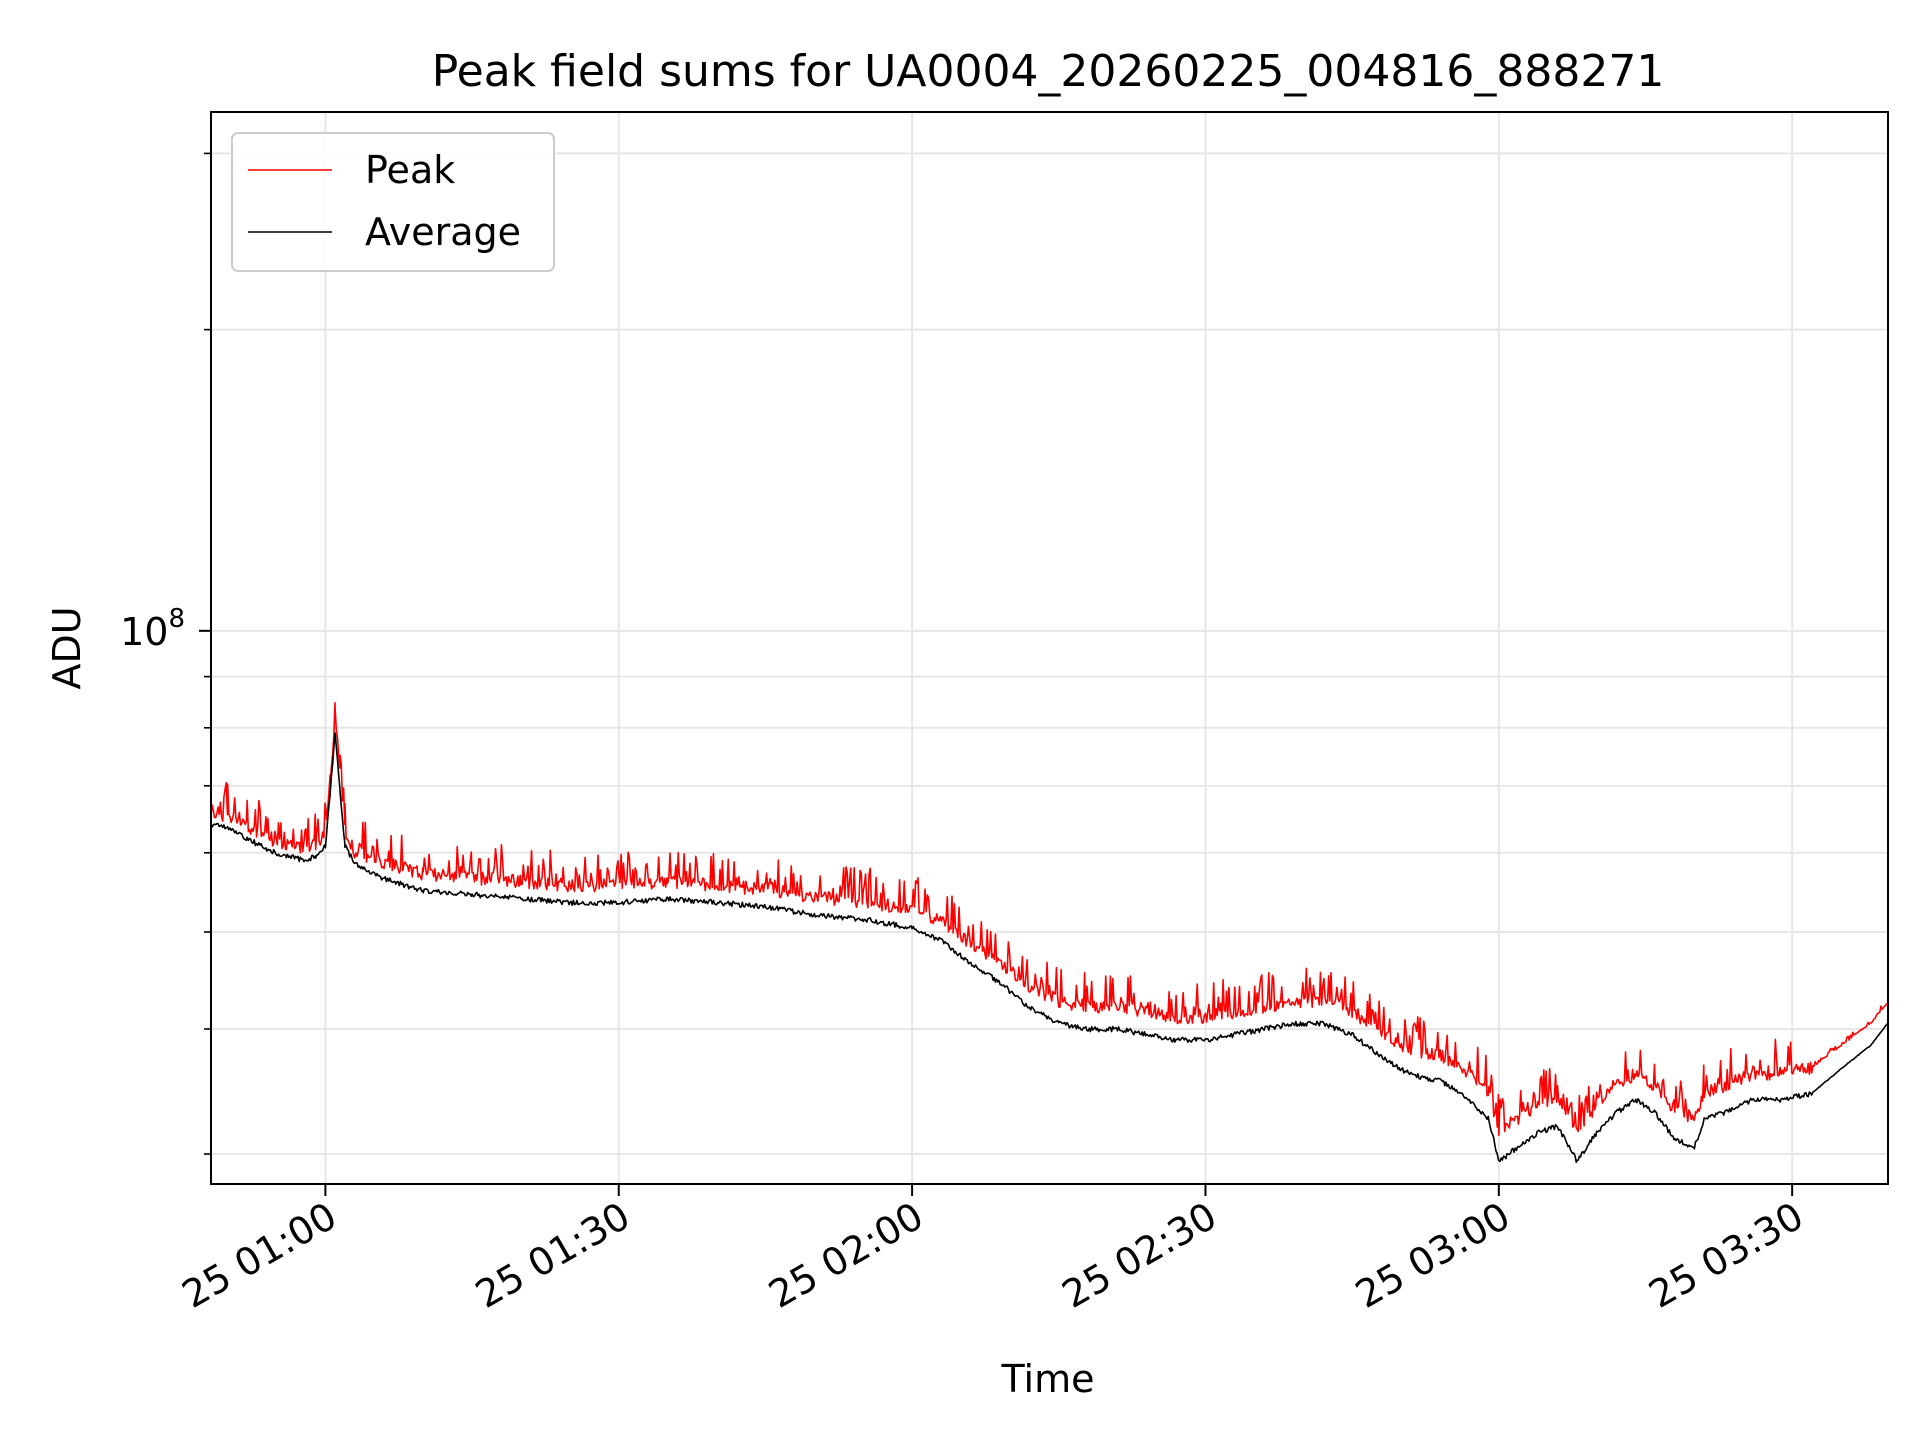  Describe the element at coordinates (1139, 1255) in the screenshot. I see `x-tick-label: 25 02:30` at that location.